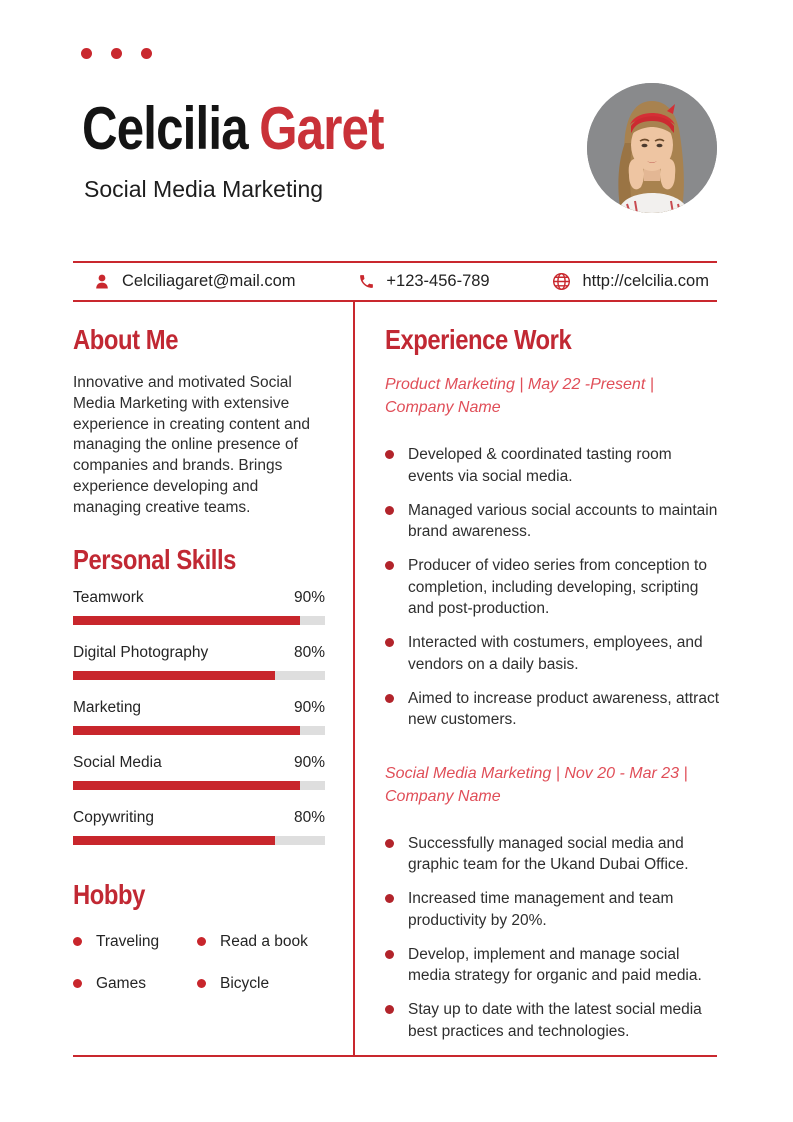 Image resolution: width=793 pixels, height=1122 pixels. I want to click on skill-teamwork: Teamwork 90%, so click(199, 607).